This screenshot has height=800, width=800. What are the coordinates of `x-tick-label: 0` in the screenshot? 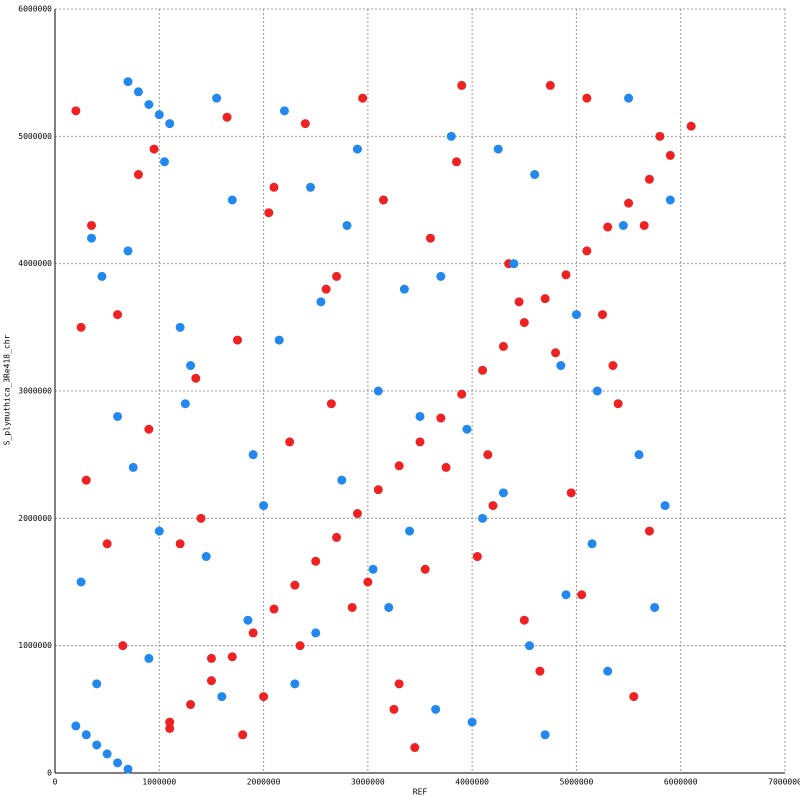 It's located at (55, 782).